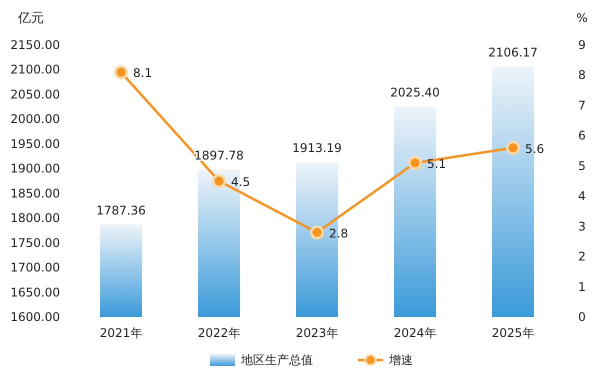 This screenshot has width=600, height=383. I want to click on data-label: 2106.17, so click(513, 53).